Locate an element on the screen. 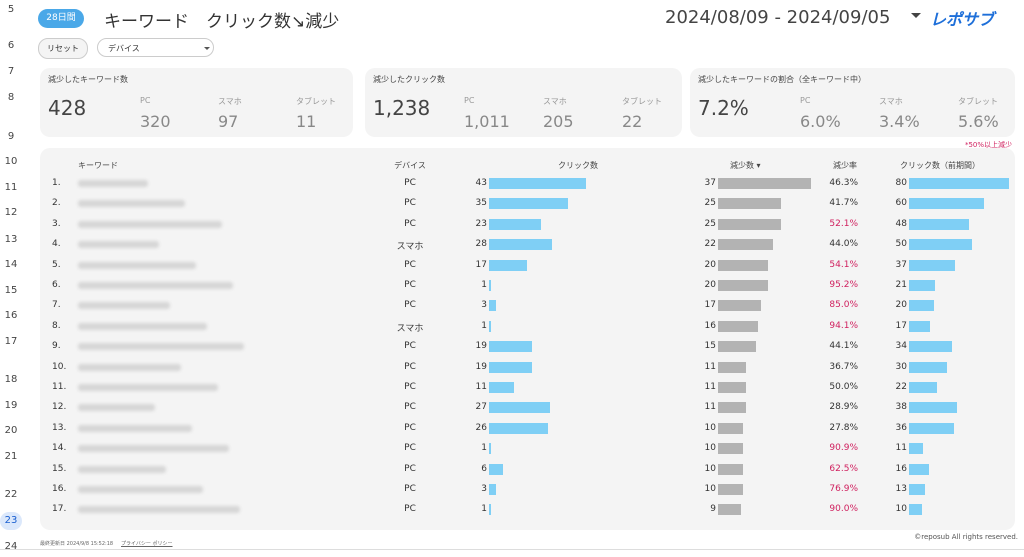  cell-value: 26 is located at coordinates (481, 427).